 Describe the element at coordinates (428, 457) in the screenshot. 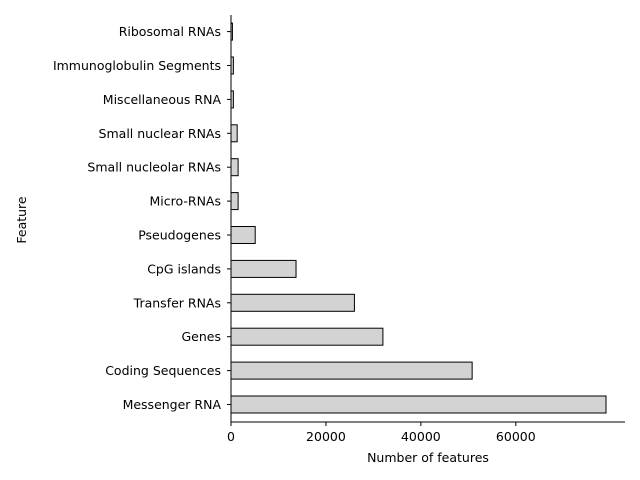

I see `x-axis-label: Number of features` at that location.